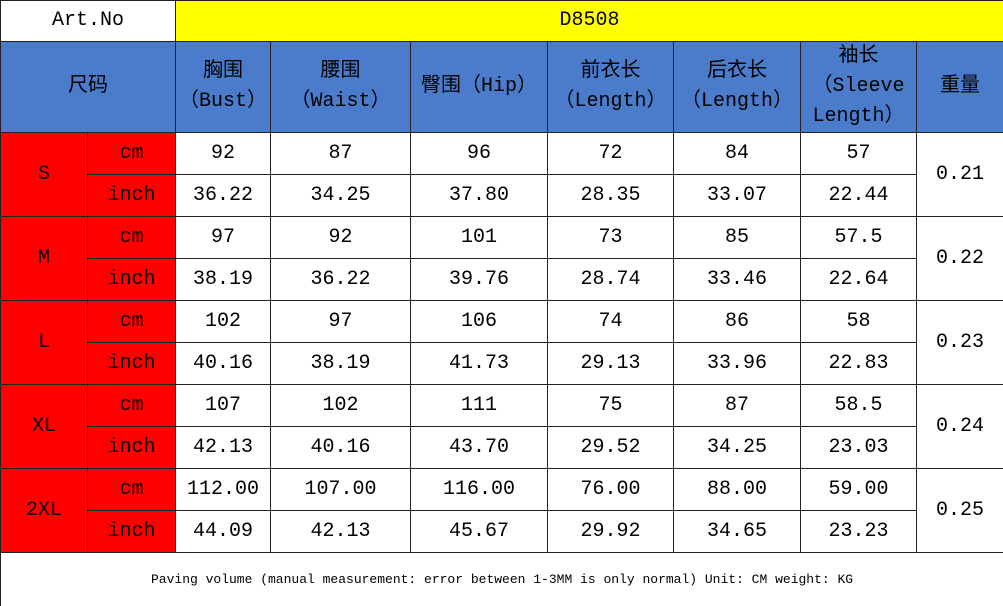 This screenshot has width=1003, height=606. Describe the element at coordinates (479, 321) in the screenshot. I see `measure-cell: 106` at that location.